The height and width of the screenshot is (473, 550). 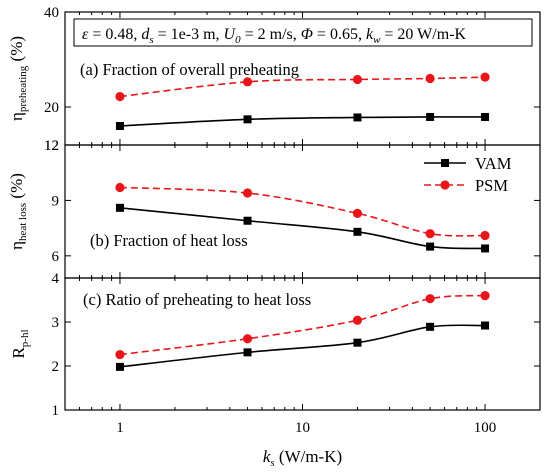 What do you see at coordinates (491, 185) in the screenshot?
I see `legend-label: PSM` at bounding box center [491, 185].